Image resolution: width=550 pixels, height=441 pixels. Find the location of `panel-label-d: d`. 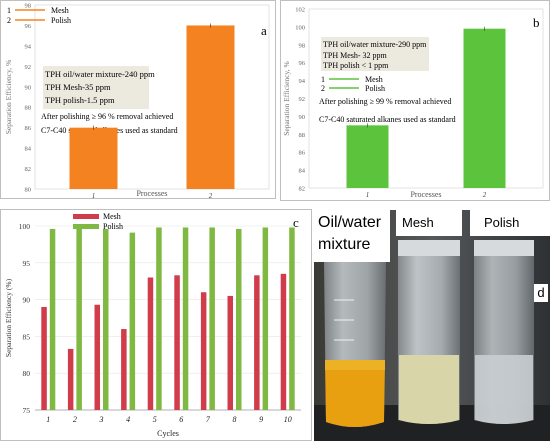

panel-label-d: d is located at coordinates (541, 293).